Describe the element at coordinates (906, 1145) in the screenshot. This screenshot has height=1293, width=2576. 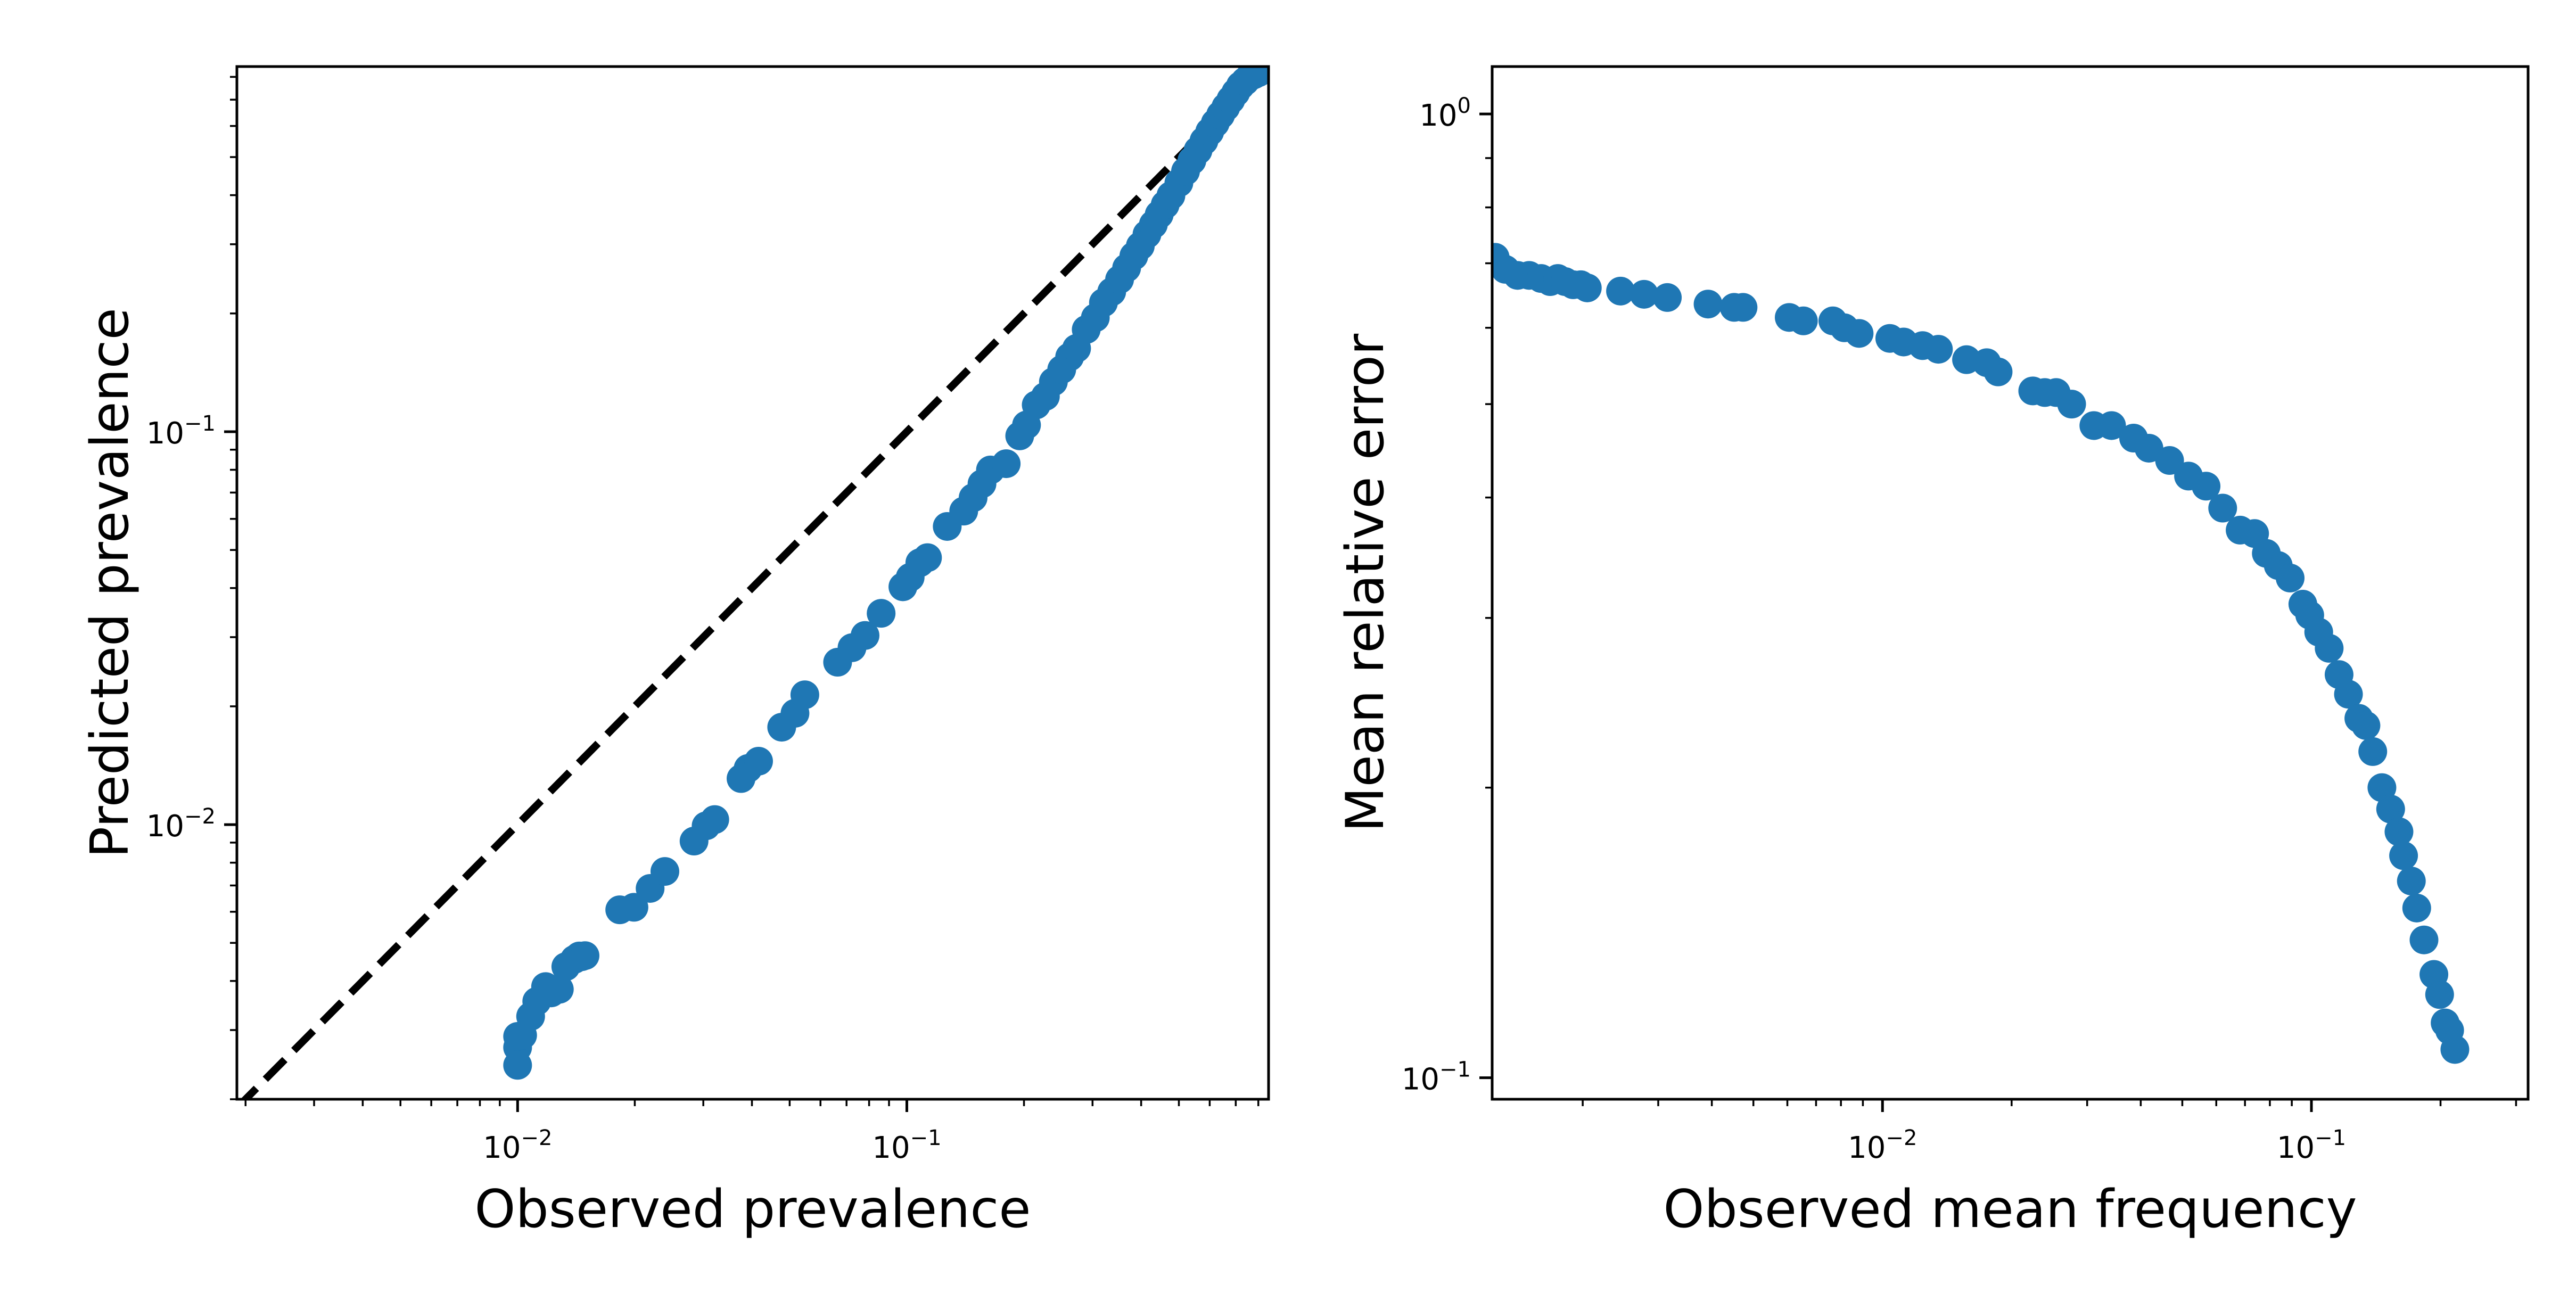
I see `prevalence-x-tick-label: 10⁻¹` at that location.